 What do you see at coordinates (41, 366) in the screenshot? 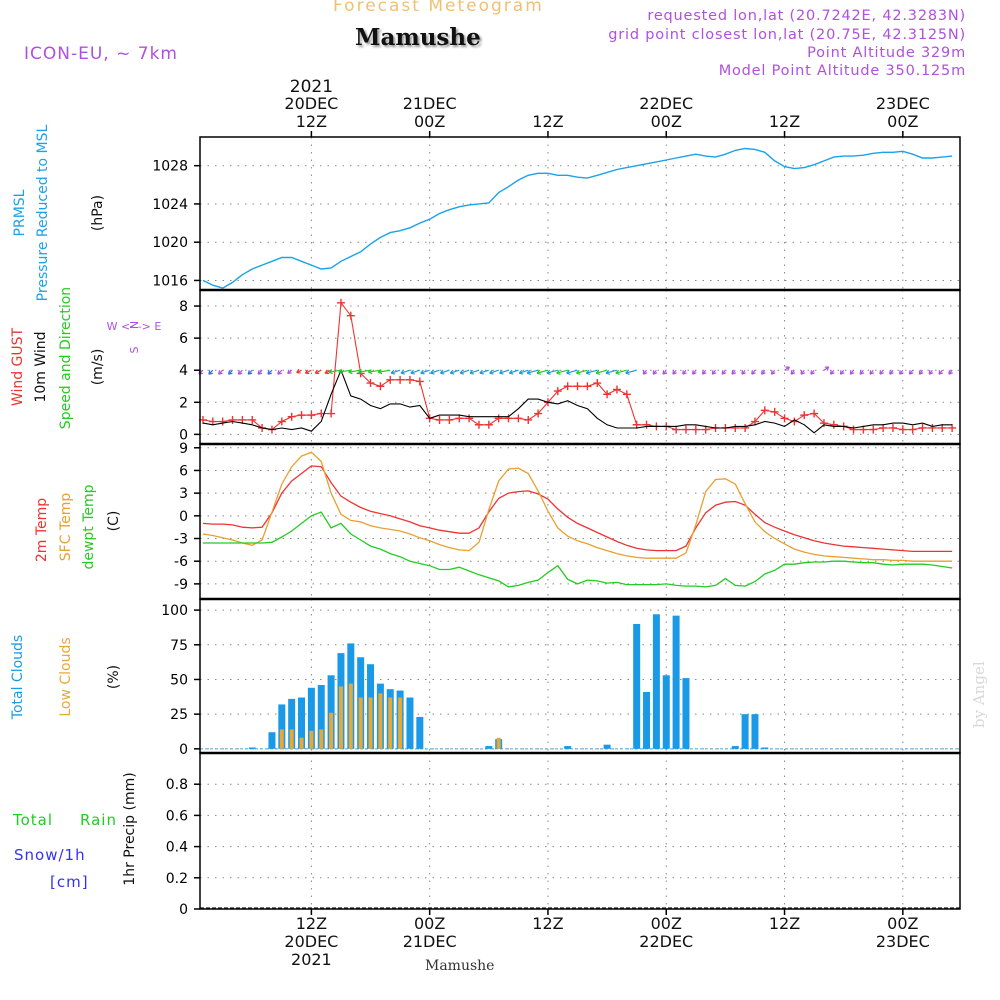
I see `10m-wind-axis-label: 10m Wind` at bounding box center [41, 366].